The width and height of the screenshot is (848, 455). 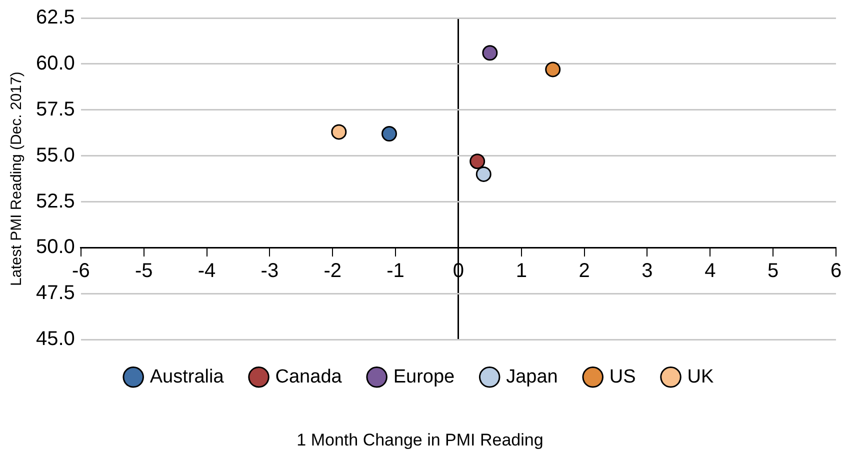 What do you see at coordinates (269, 271) in the screenshot?
I see `x-tick-label: -3` at bounding box center [269, 271].